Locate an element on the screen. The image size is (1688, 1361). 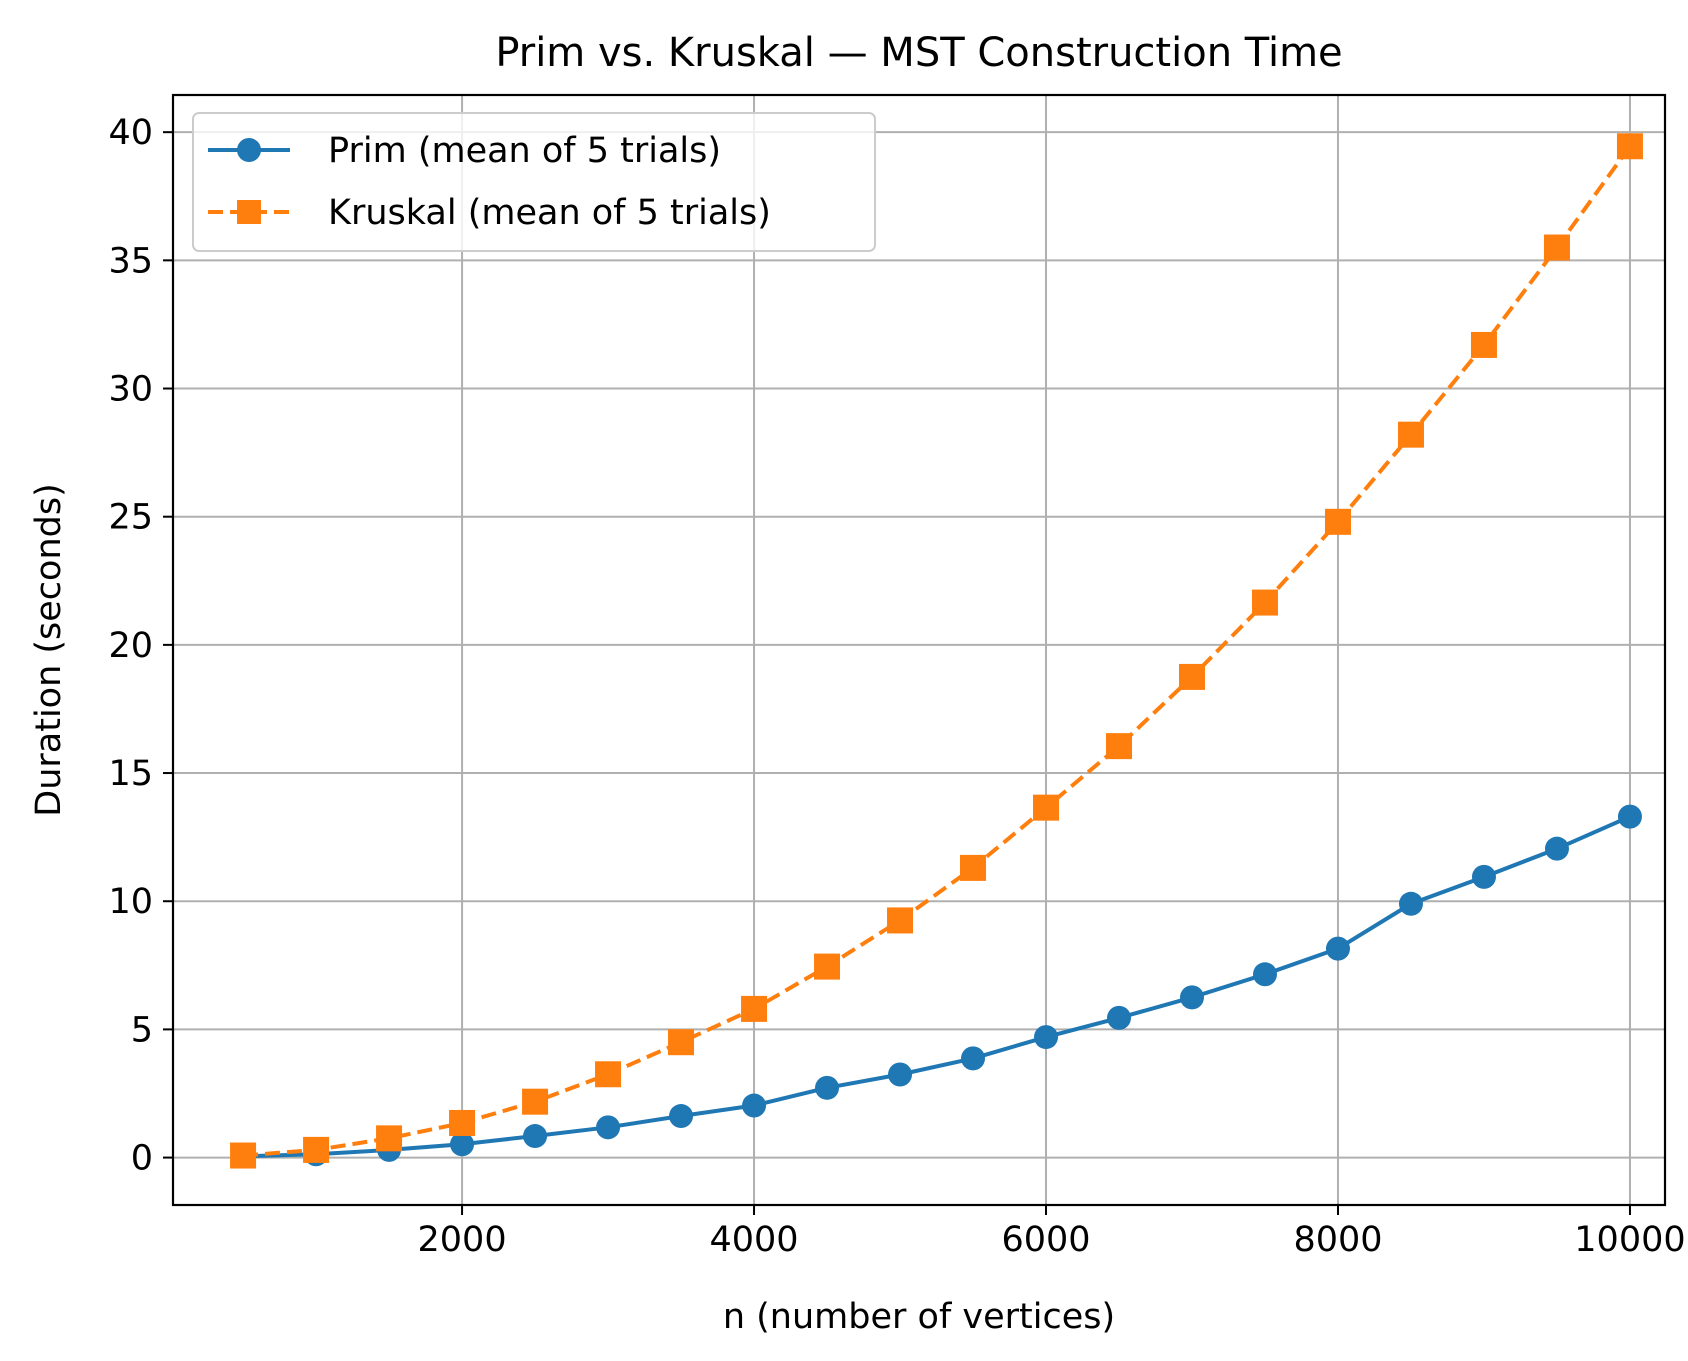
y-axis-label: Duration (seconds) is located at coordinates (49, 650).